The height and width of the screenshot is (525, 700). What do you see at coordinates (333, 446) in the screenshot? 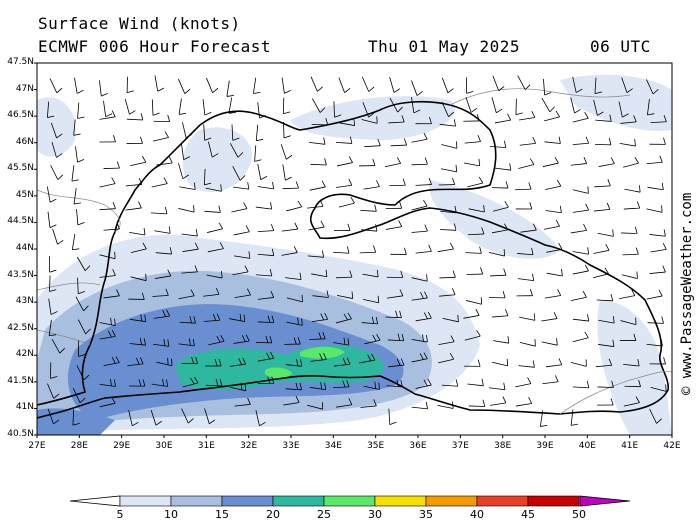
I see `lon-label: 34E` at bounding box center [333, 446].